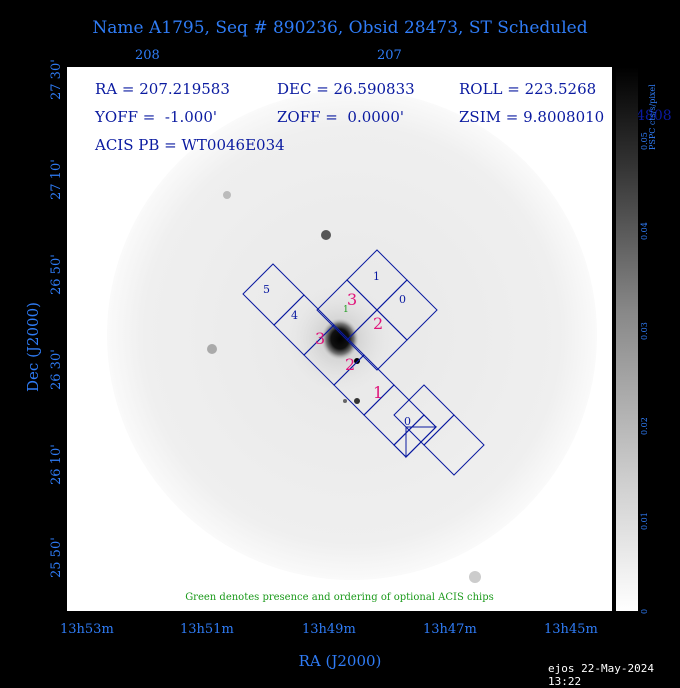 This screenshot has height=688, width=680. What do you see at coordinates (532, 117) in the screenshot?
I see `zsim-readout: ZSIM = 9.8008010` at bounding box center [532, 117].